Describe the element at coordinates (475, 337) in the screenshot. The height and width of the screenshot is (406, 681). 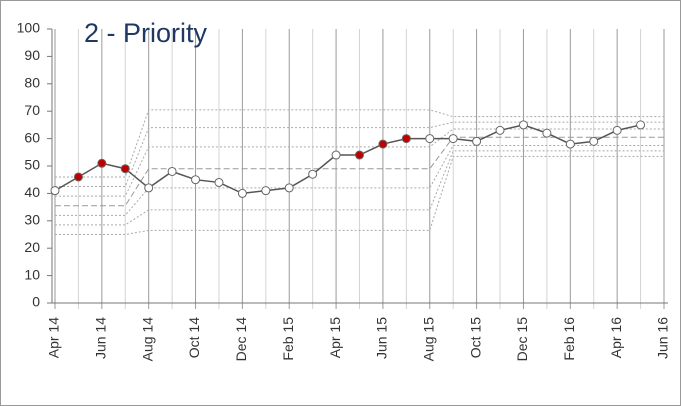
I see `x-tick-label: Oct 15` at that location.